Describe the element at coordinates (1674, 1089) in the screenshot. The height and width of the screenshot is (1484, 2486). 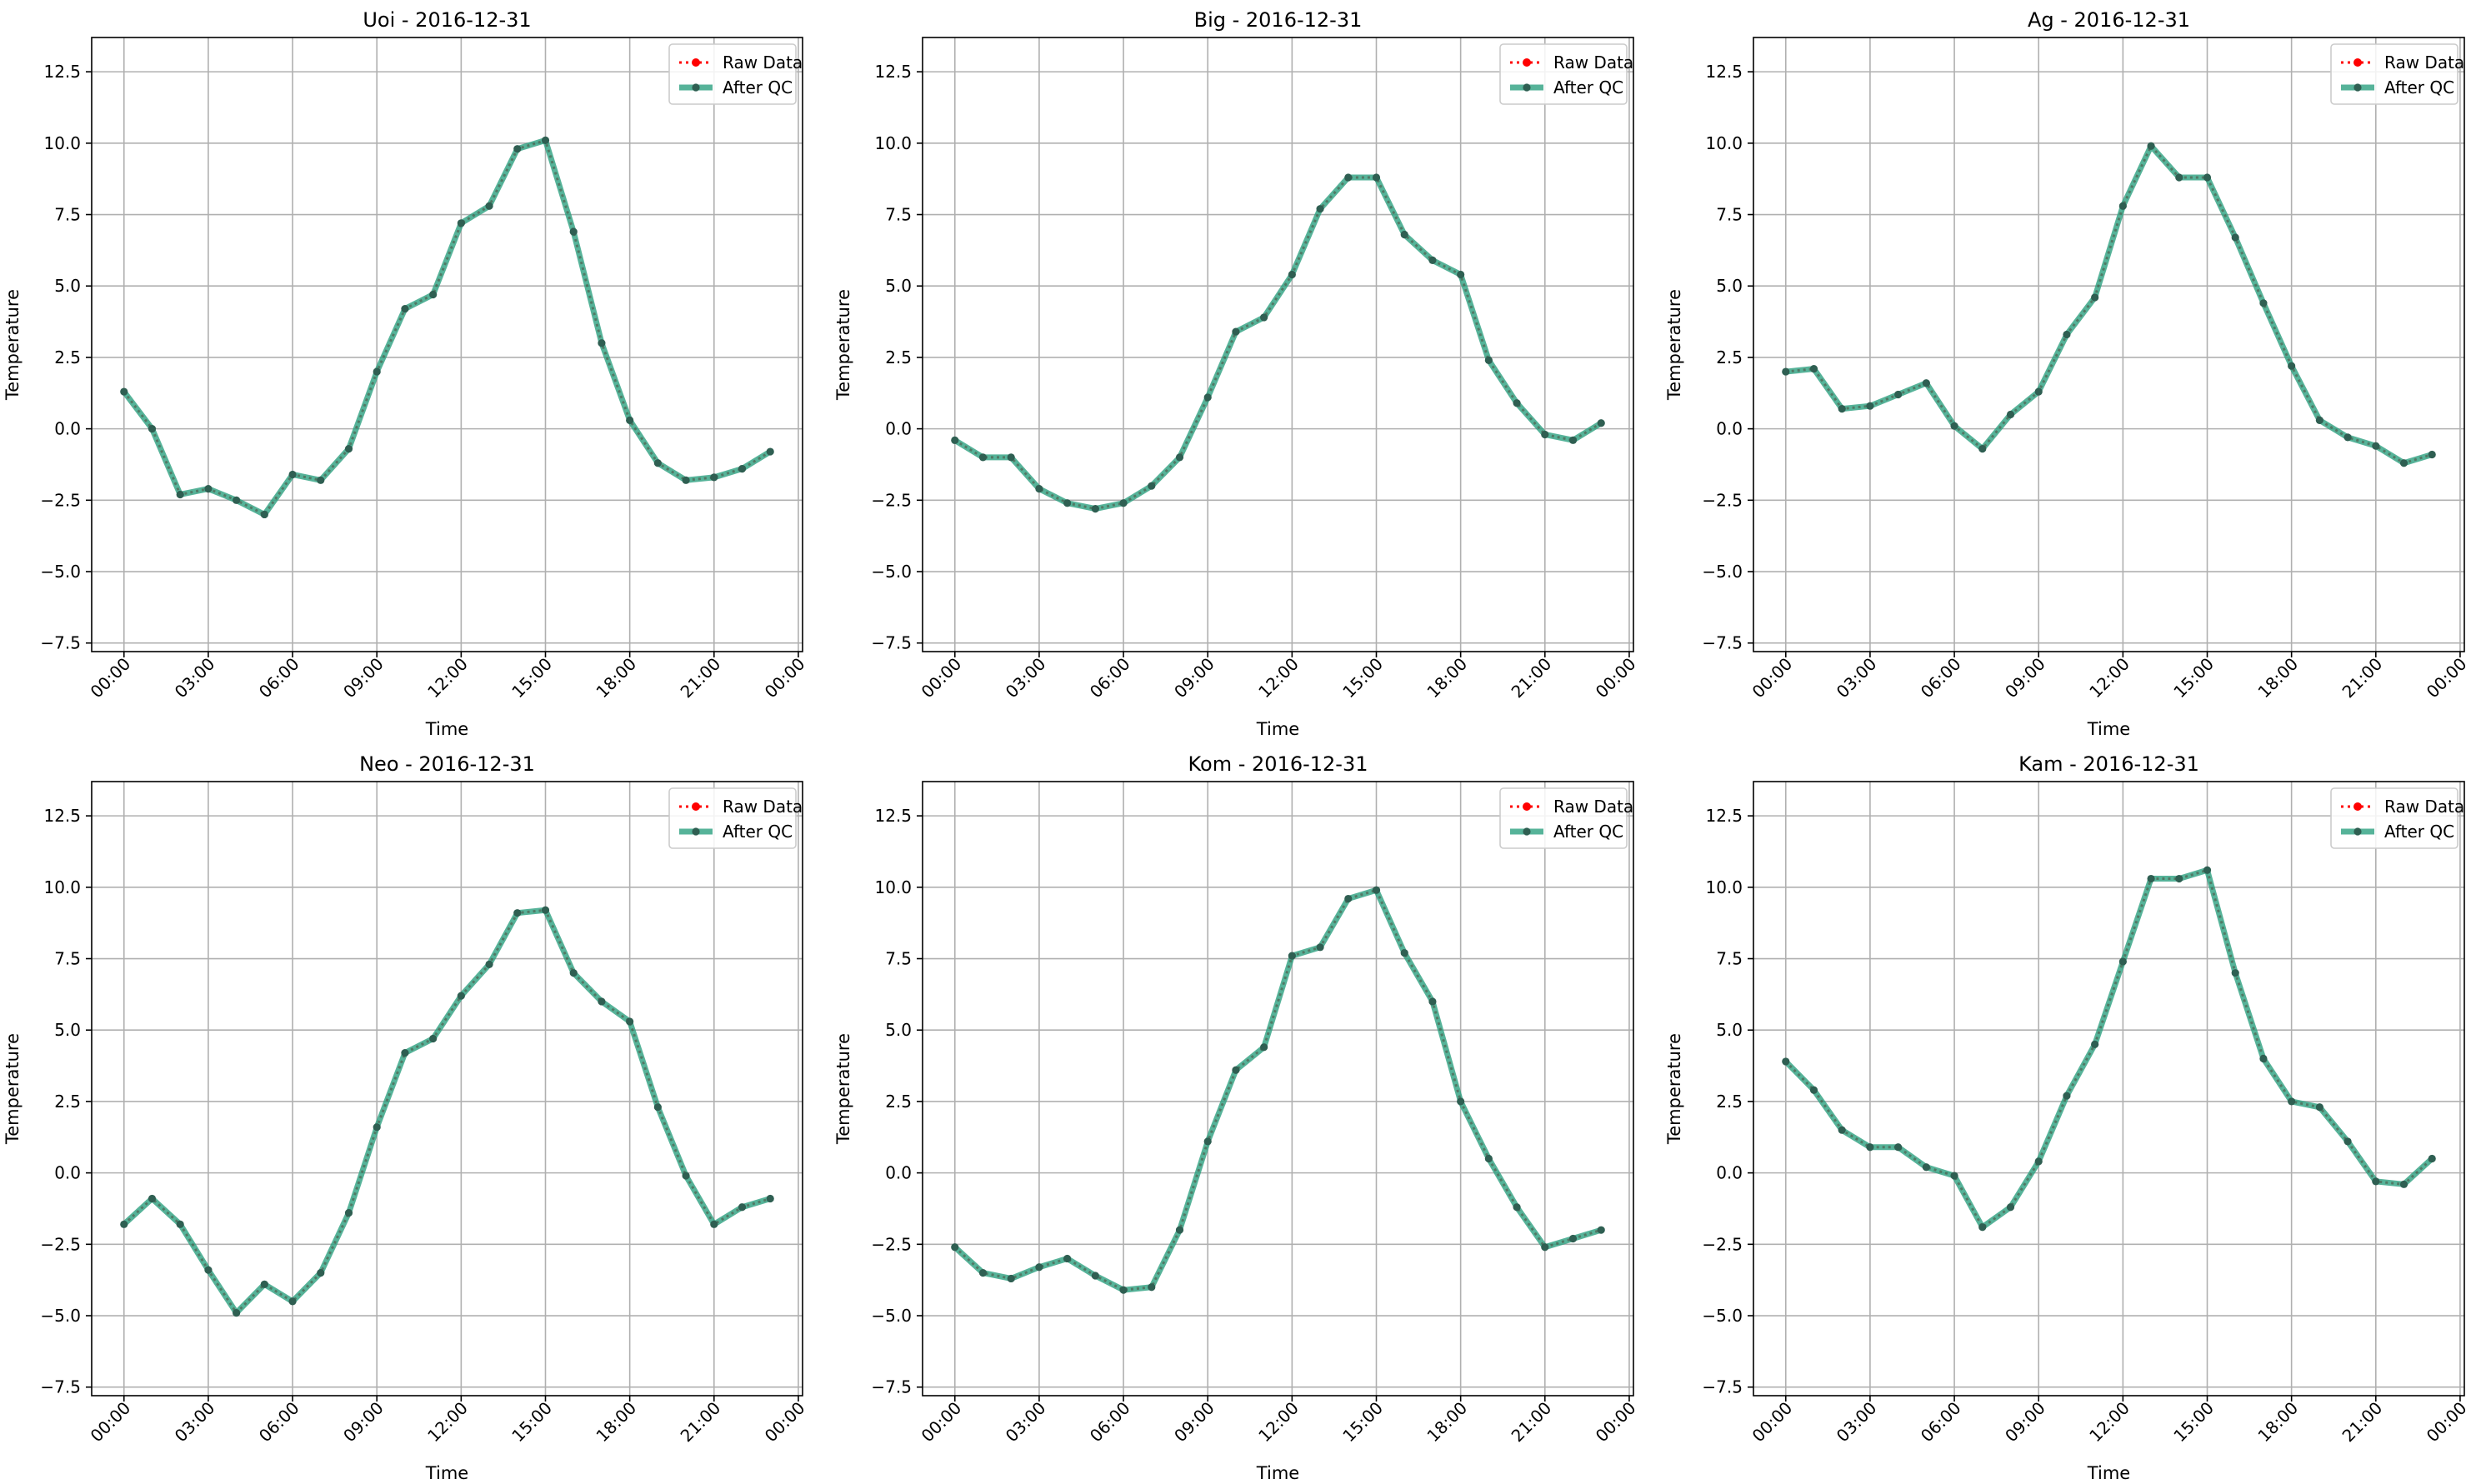
I see `chart-6-ylabel: Temperature` at that location.